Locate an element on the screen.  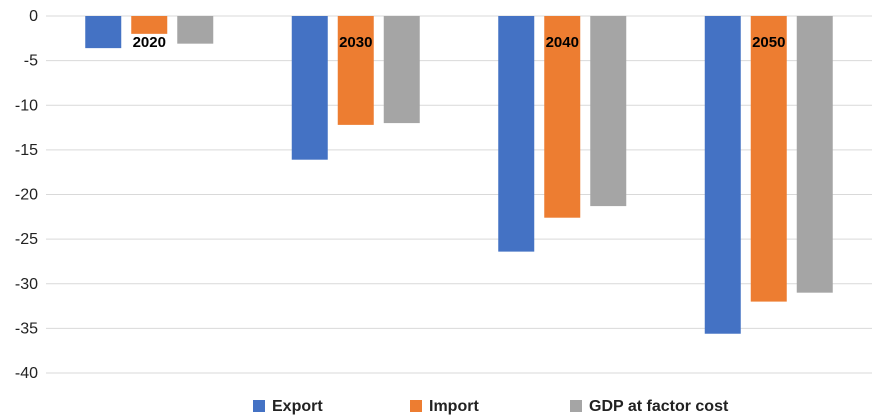
y-tick-label: -25 is located at coordinates (26, 239).